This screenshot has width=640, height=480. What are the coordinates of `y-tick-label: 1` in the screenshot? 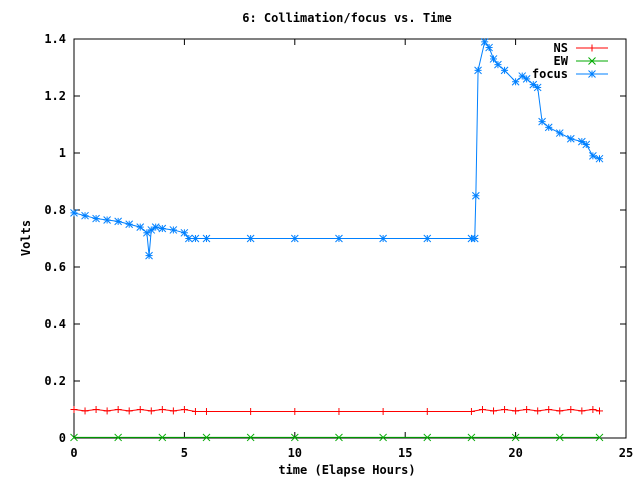 It's located at (62, 153).